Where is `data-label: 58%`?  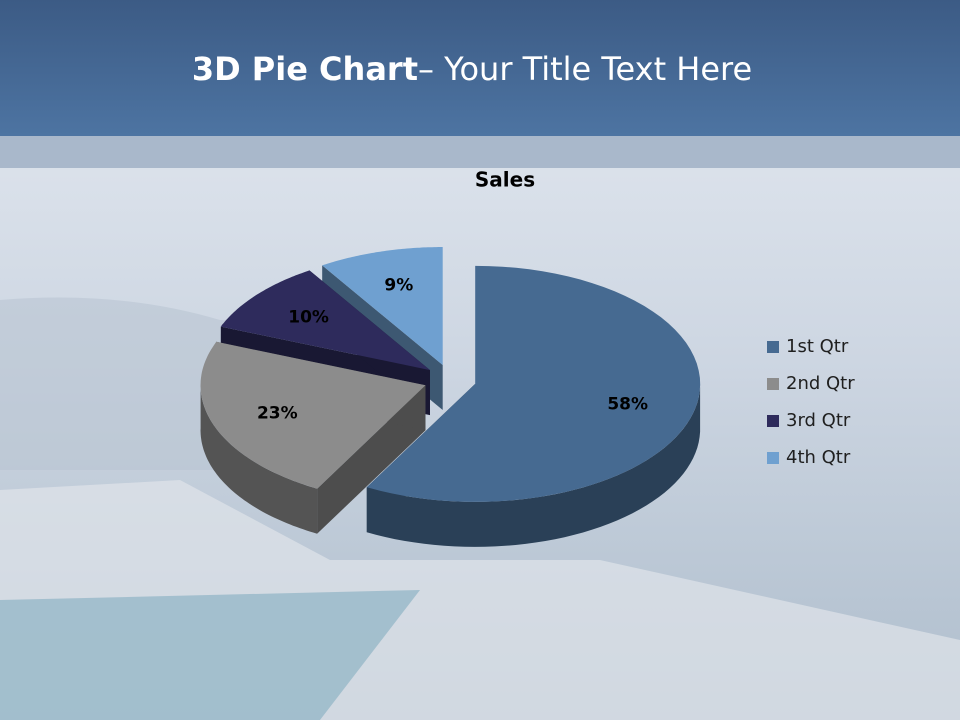 data-label: 58% is located at coordinates (627, 404).